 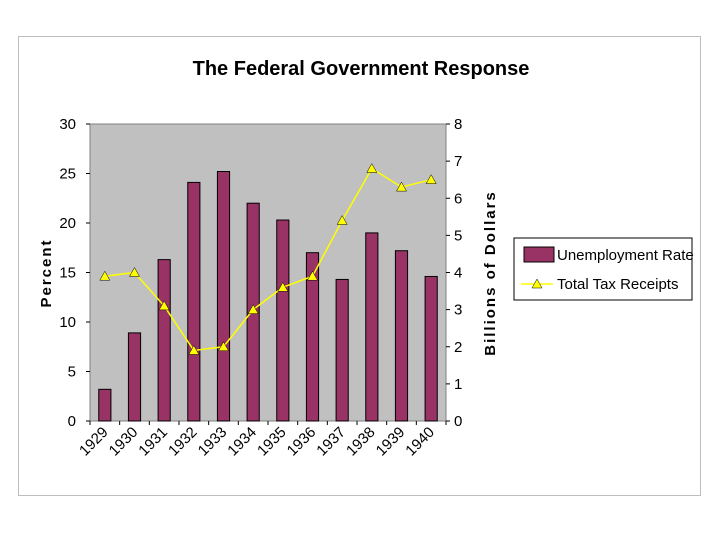 What do you see at coordinates (183, 442) in the screenshot?
I see `x-tick-label: 1932` at bounding box center [183, 442].